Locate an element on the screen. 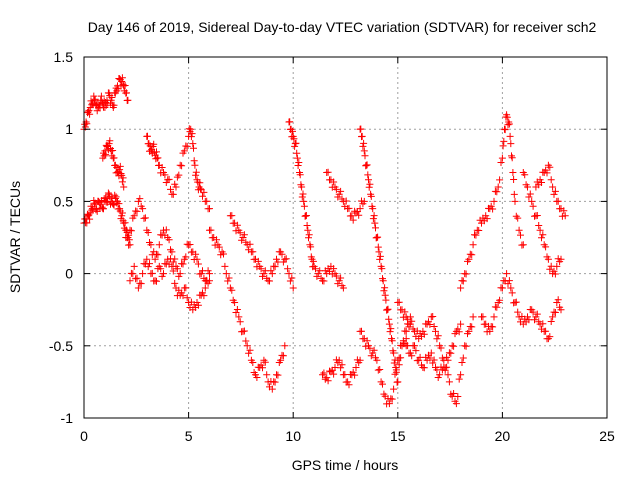  x-tick-label: 15 is located at coordinates (398, 436).